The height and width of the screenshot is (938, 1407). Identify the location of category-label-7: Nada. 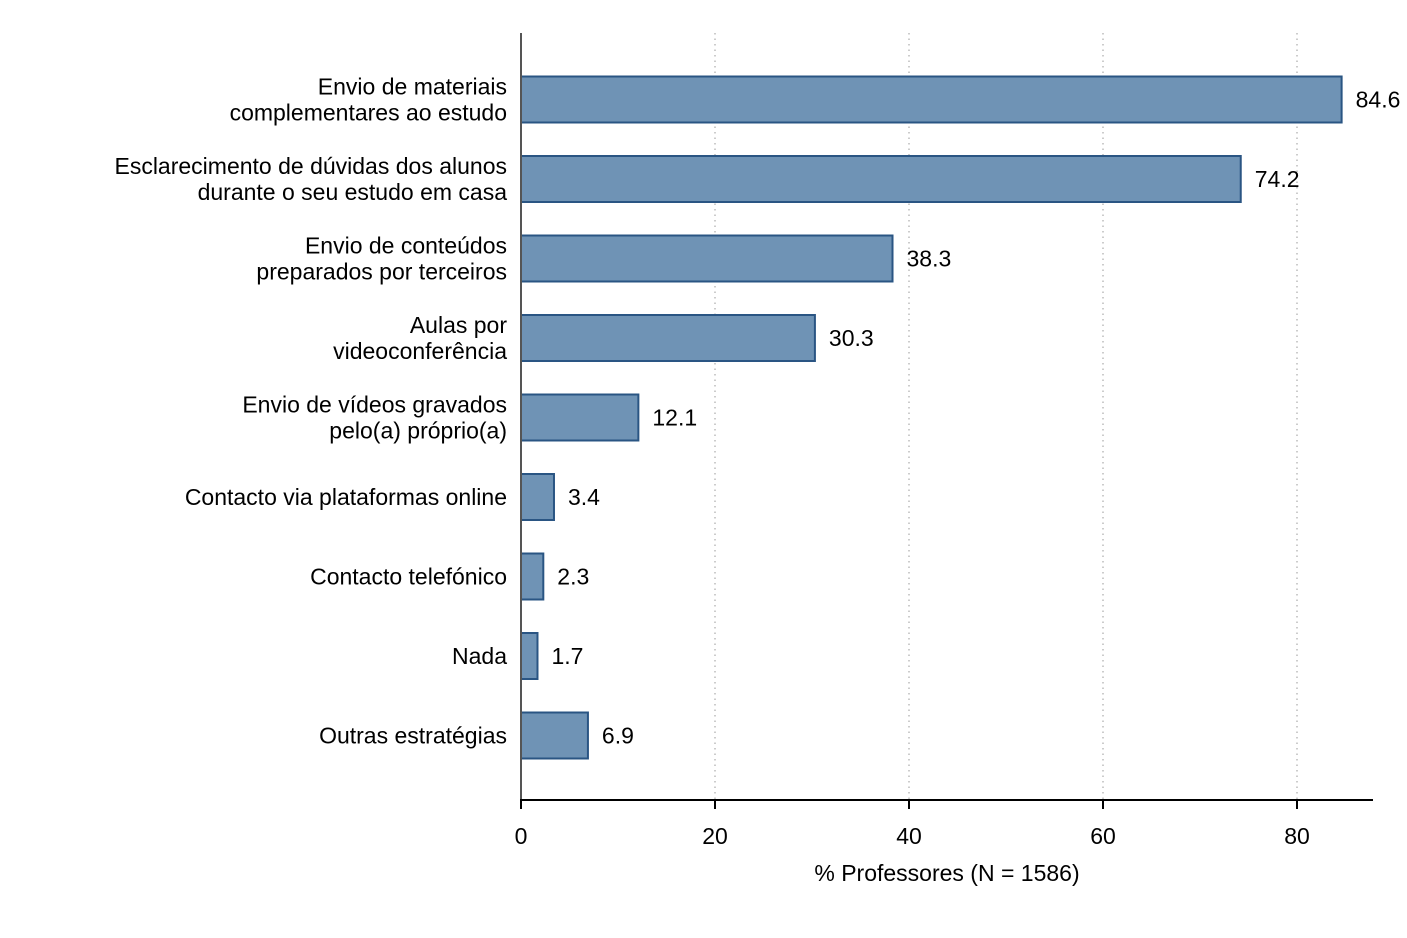
(479, 656).